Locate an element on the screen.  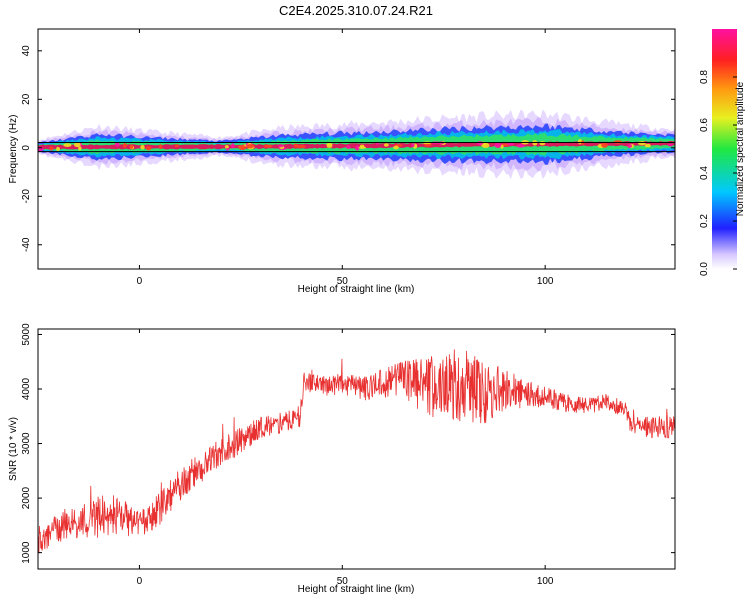
snr-x-tick-label: 50 is located at coordinates (343, 581).